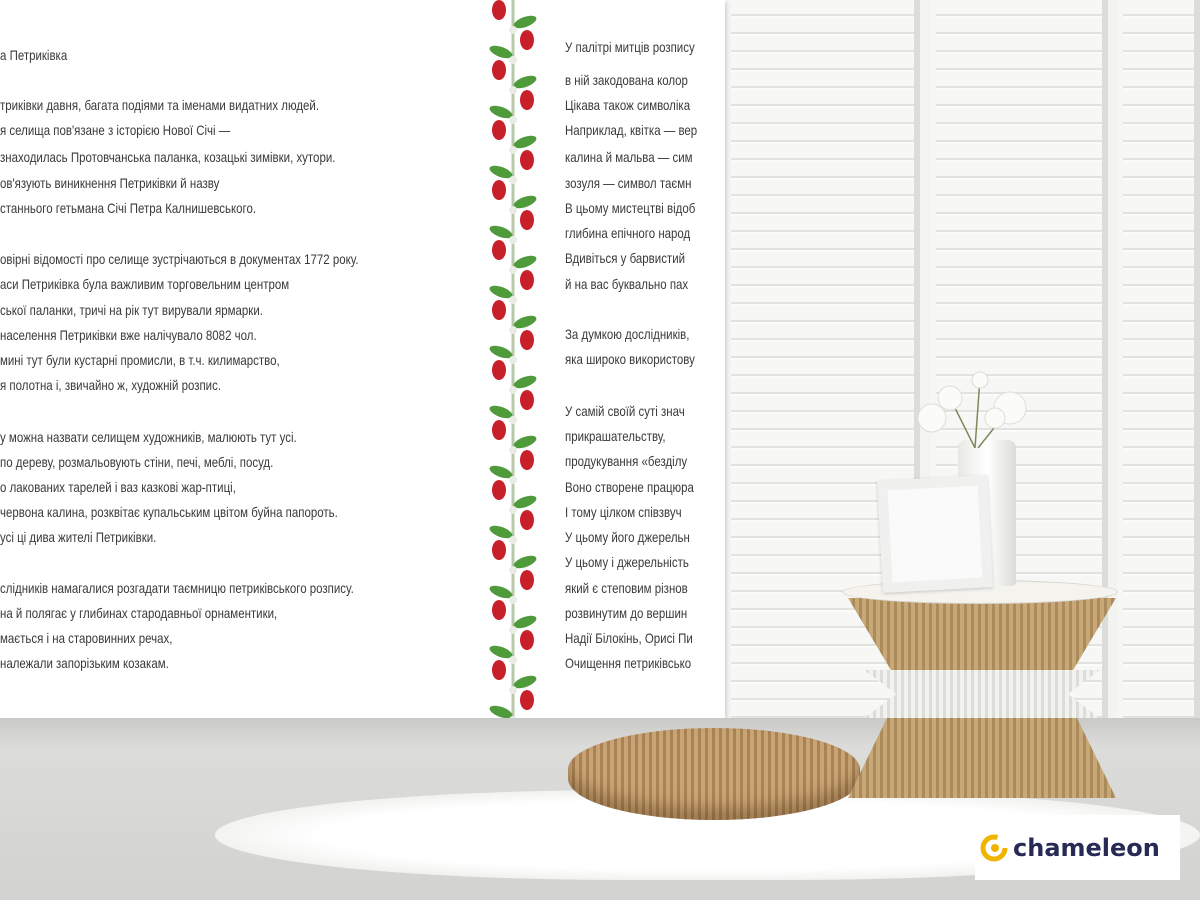  Describe the element at coordinates (625, 411) in the screenshot. I see `text-line: У самій своїй суті знач` at that location.